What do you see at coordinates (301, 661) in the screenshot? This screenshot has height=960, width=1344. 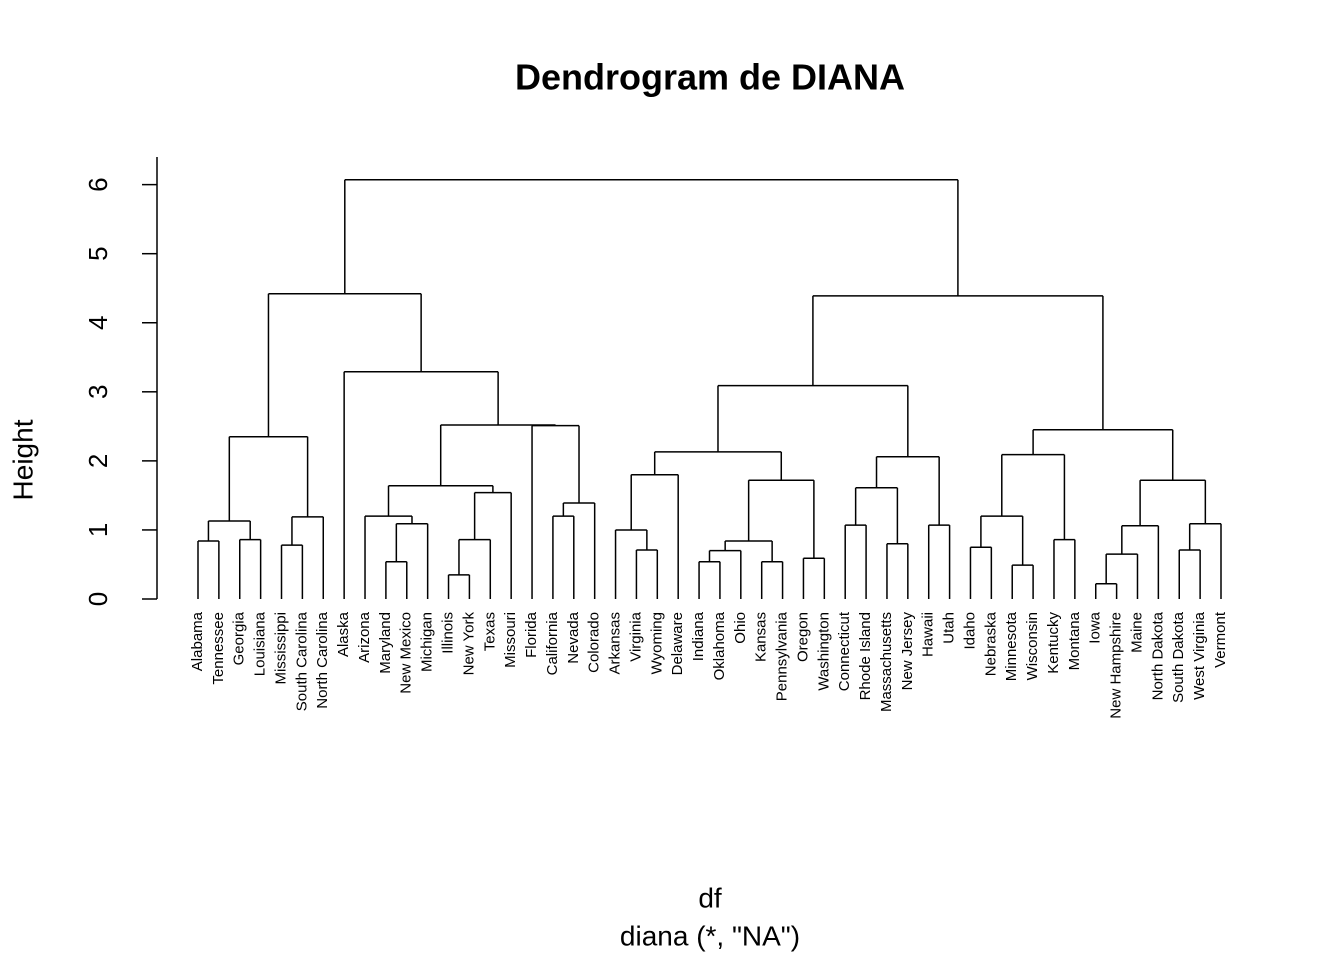 I see `leaf-label: South Carolina` at bounding box center [301, 661].